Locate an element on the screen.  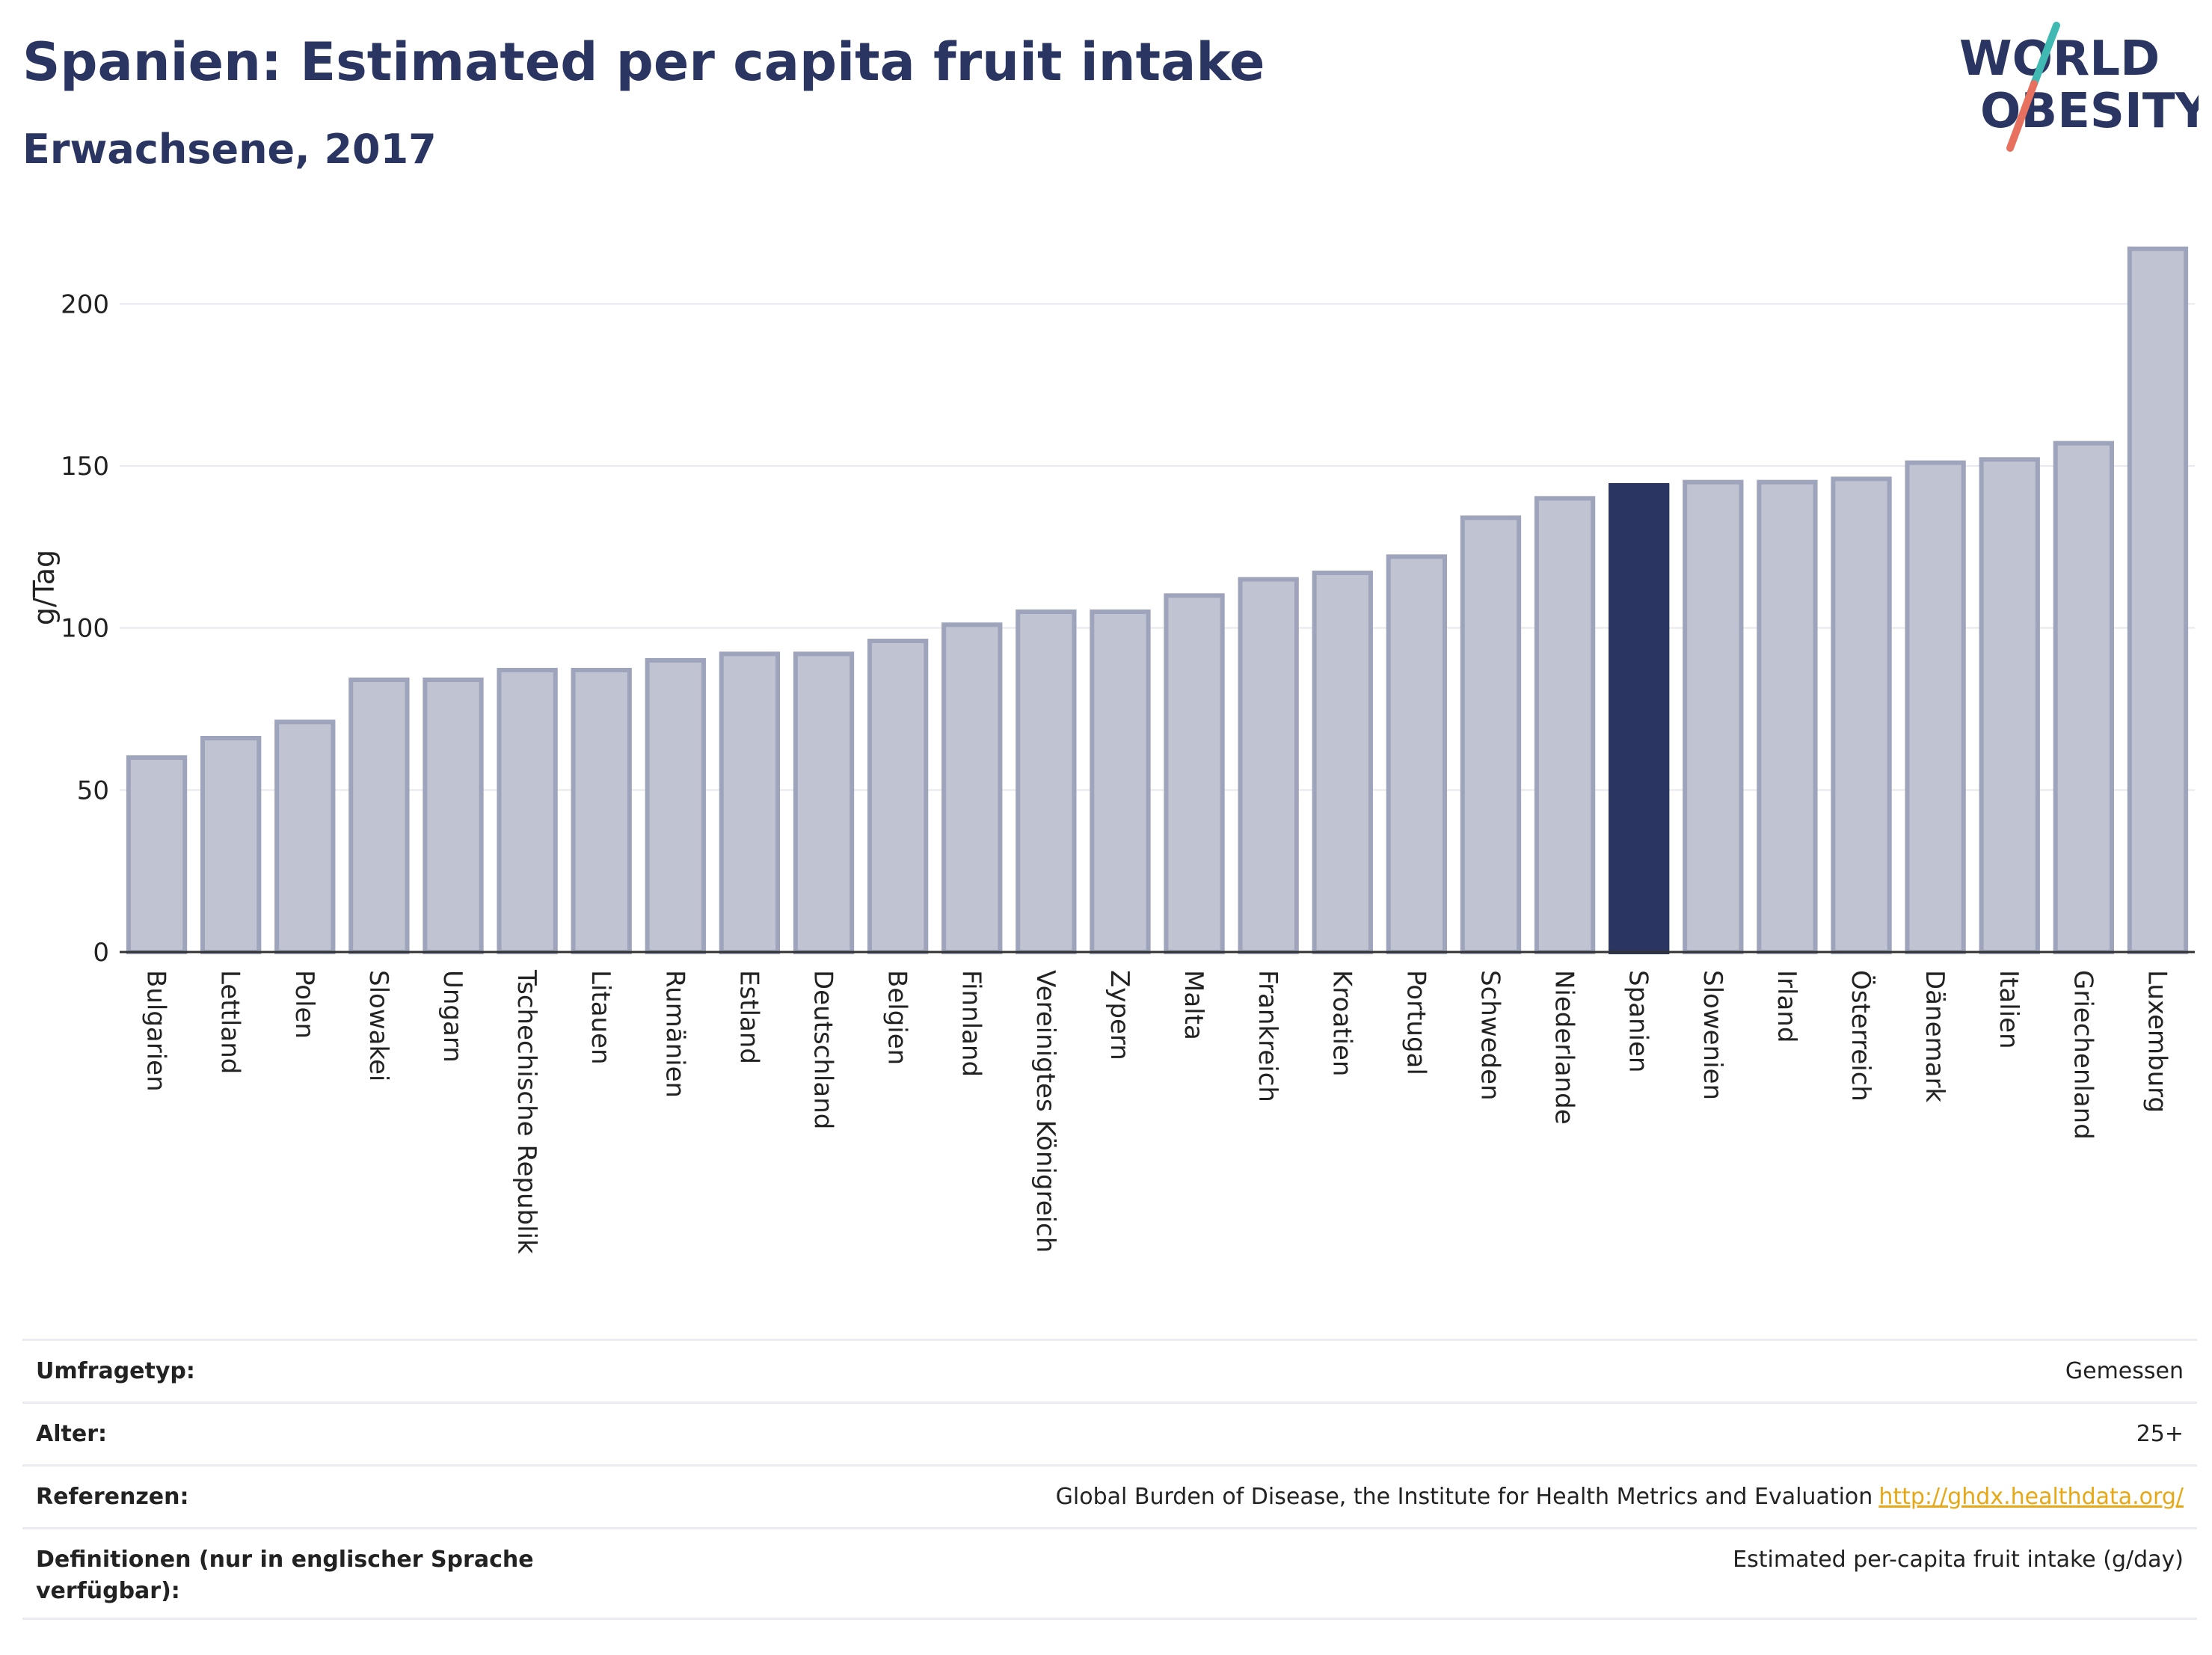
x-tick-label: Österreich is located at coordinates (1861, 1036).